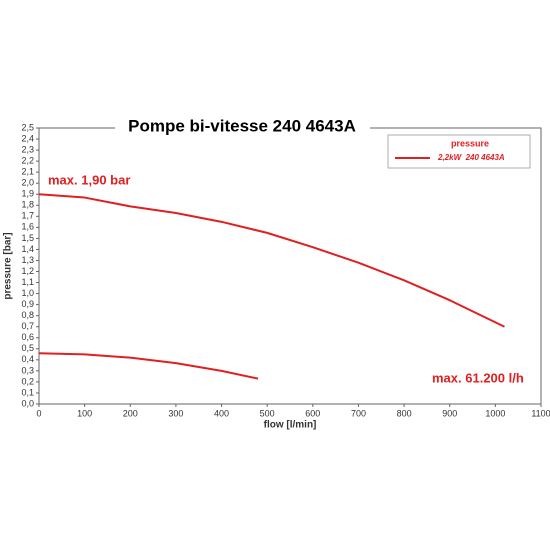 The width and height of the screenshot is (550, 550). I want to click on x-tick-label: 600, so click(312, 413).